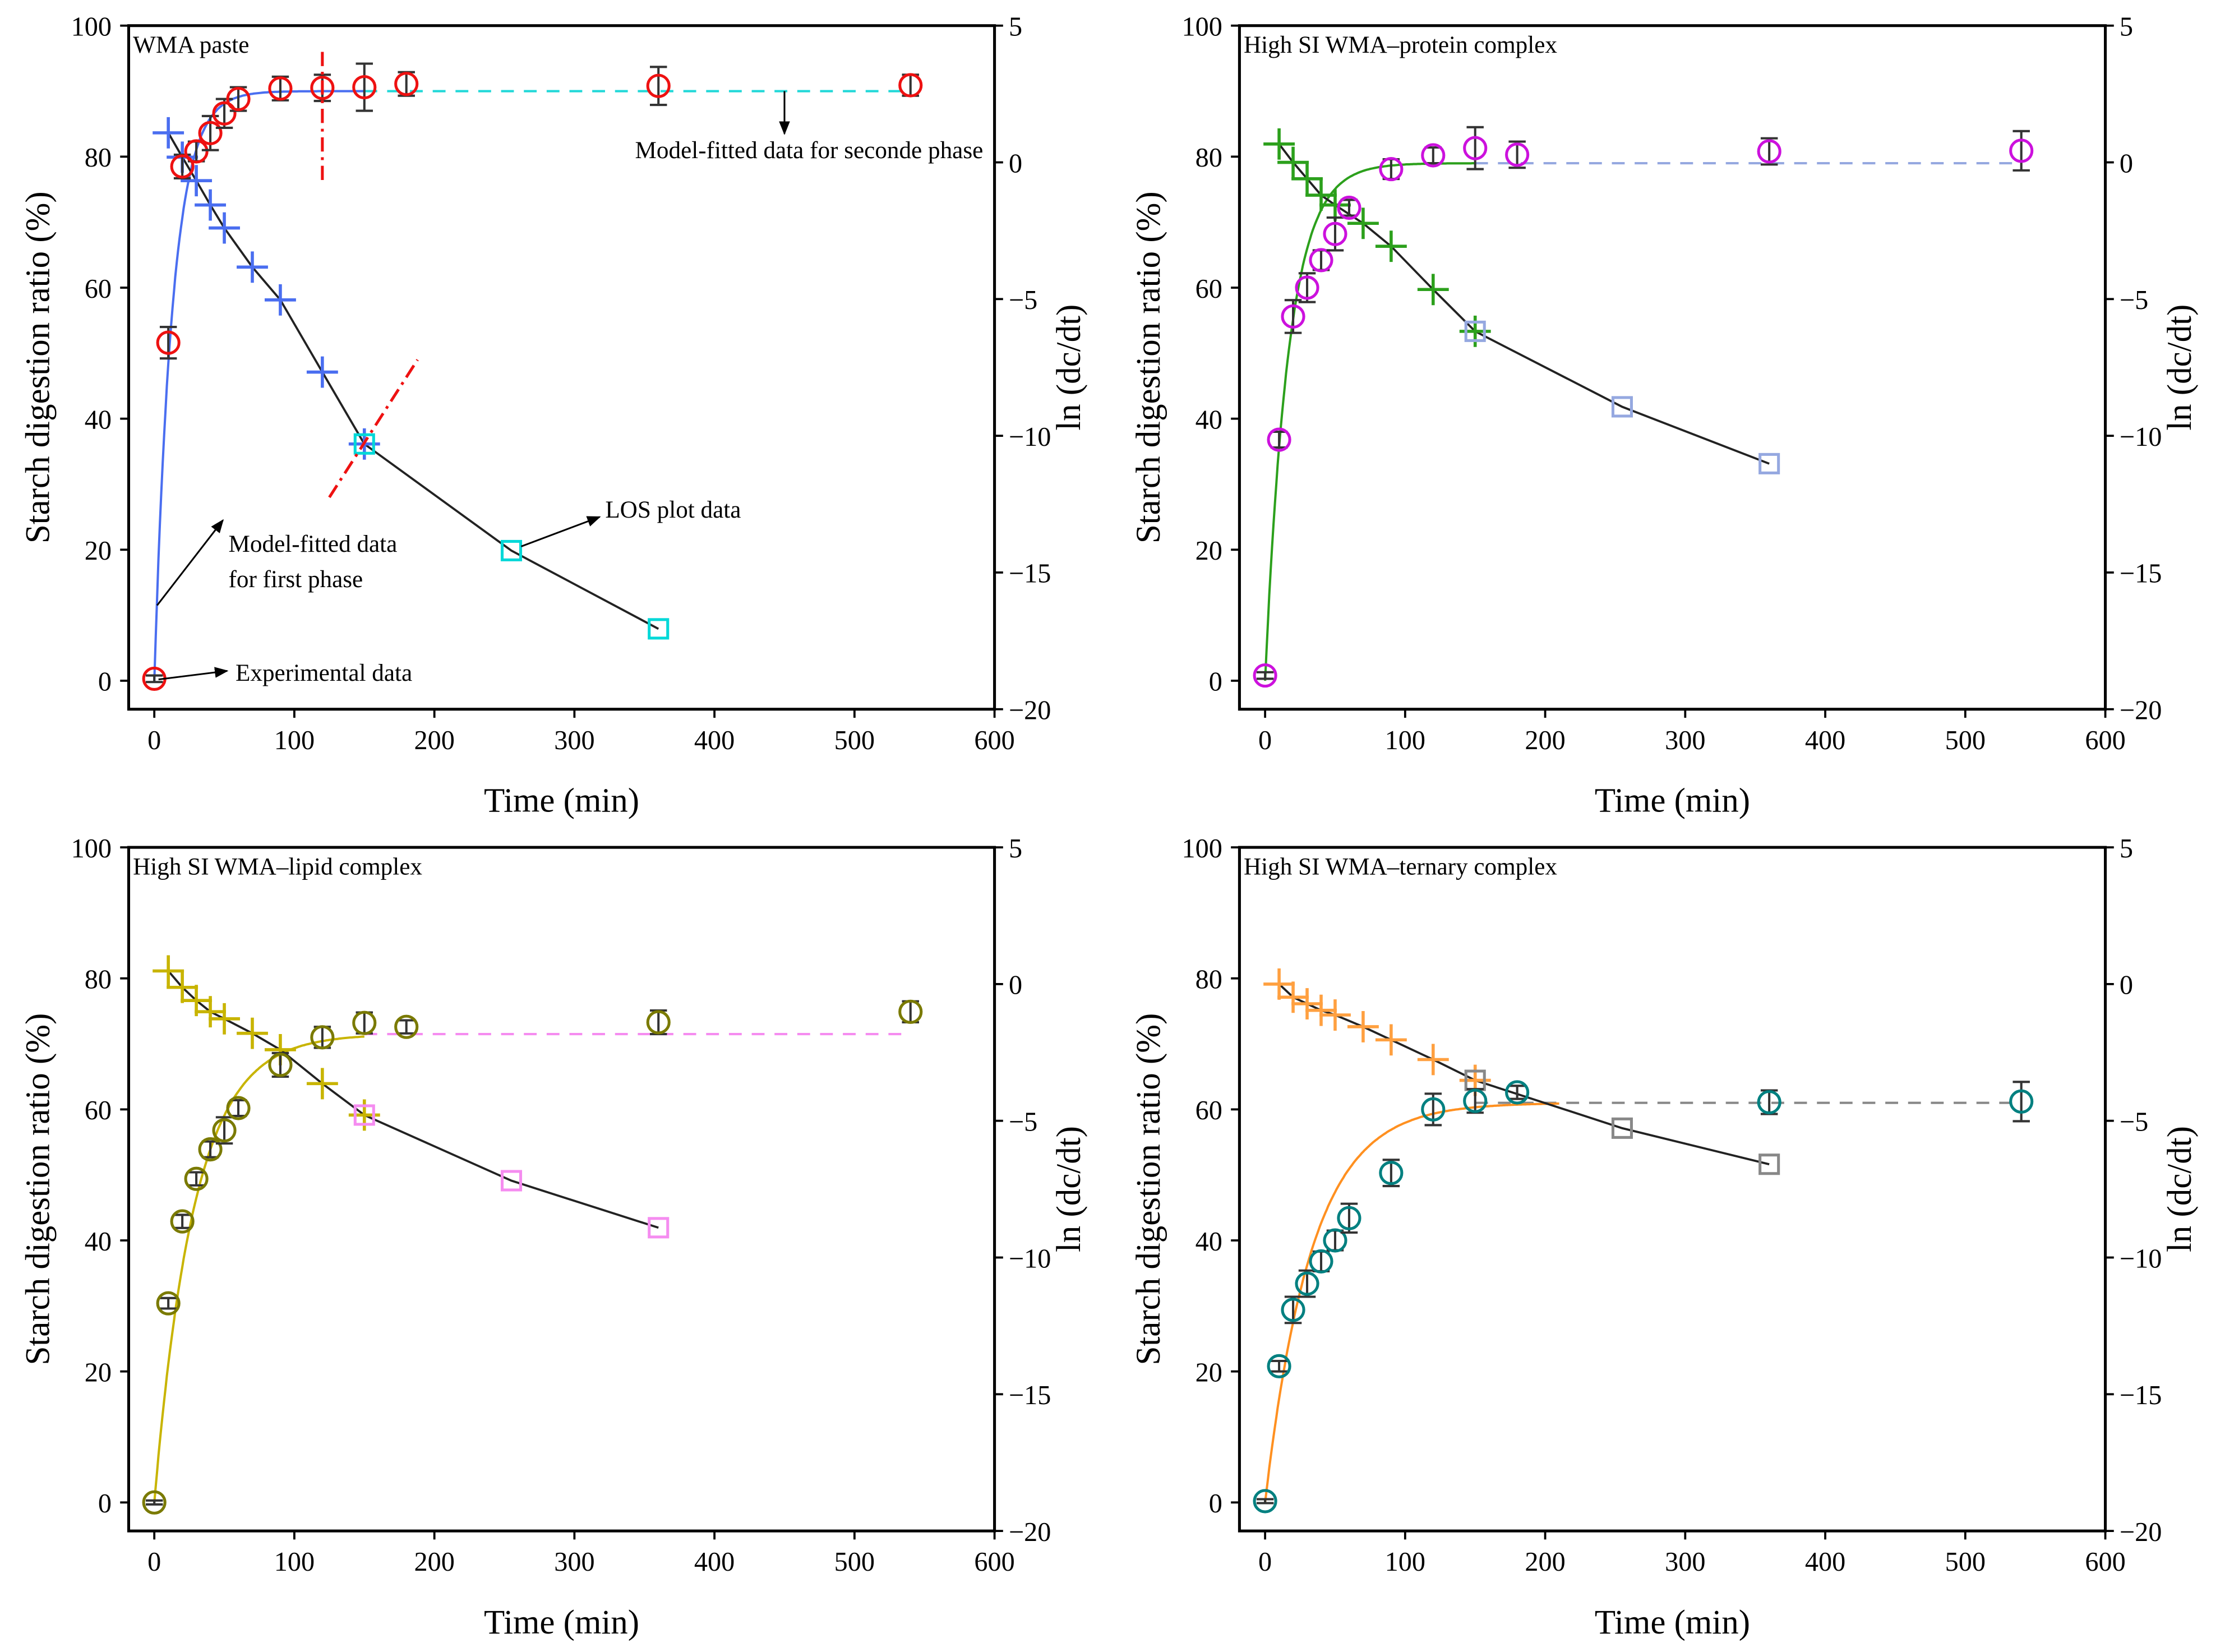 The image size is (2234, 1652). What do you see at coordinates (98, 1372) in the screenshot?
I see `y-tick-label: 20` at bounding box center [98, 1372].